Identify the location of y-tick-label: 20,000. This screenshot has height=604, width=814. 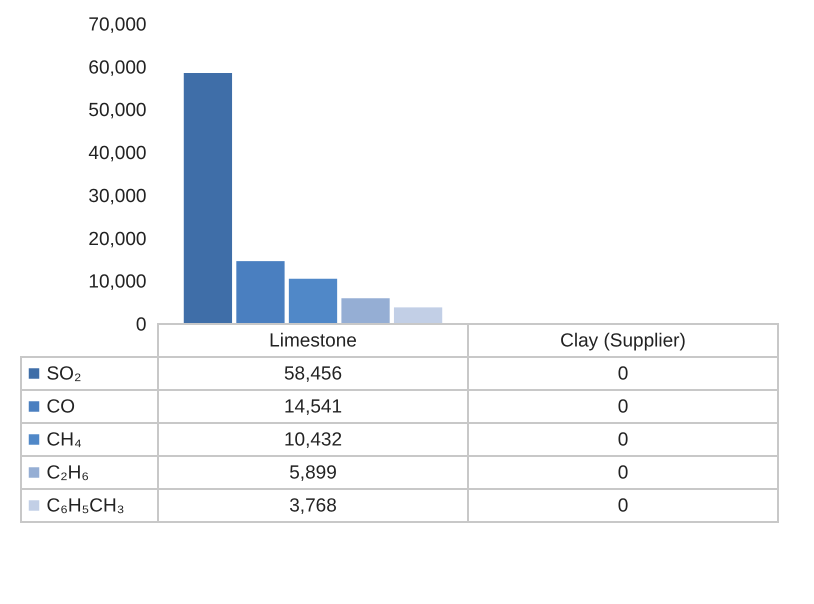
(117, 239).